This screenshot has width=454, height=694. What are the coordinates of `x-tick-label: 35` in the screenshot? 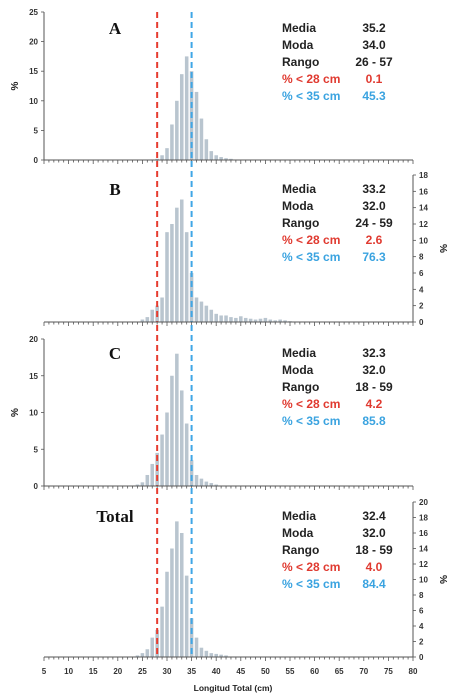 It's located at (191, 671).